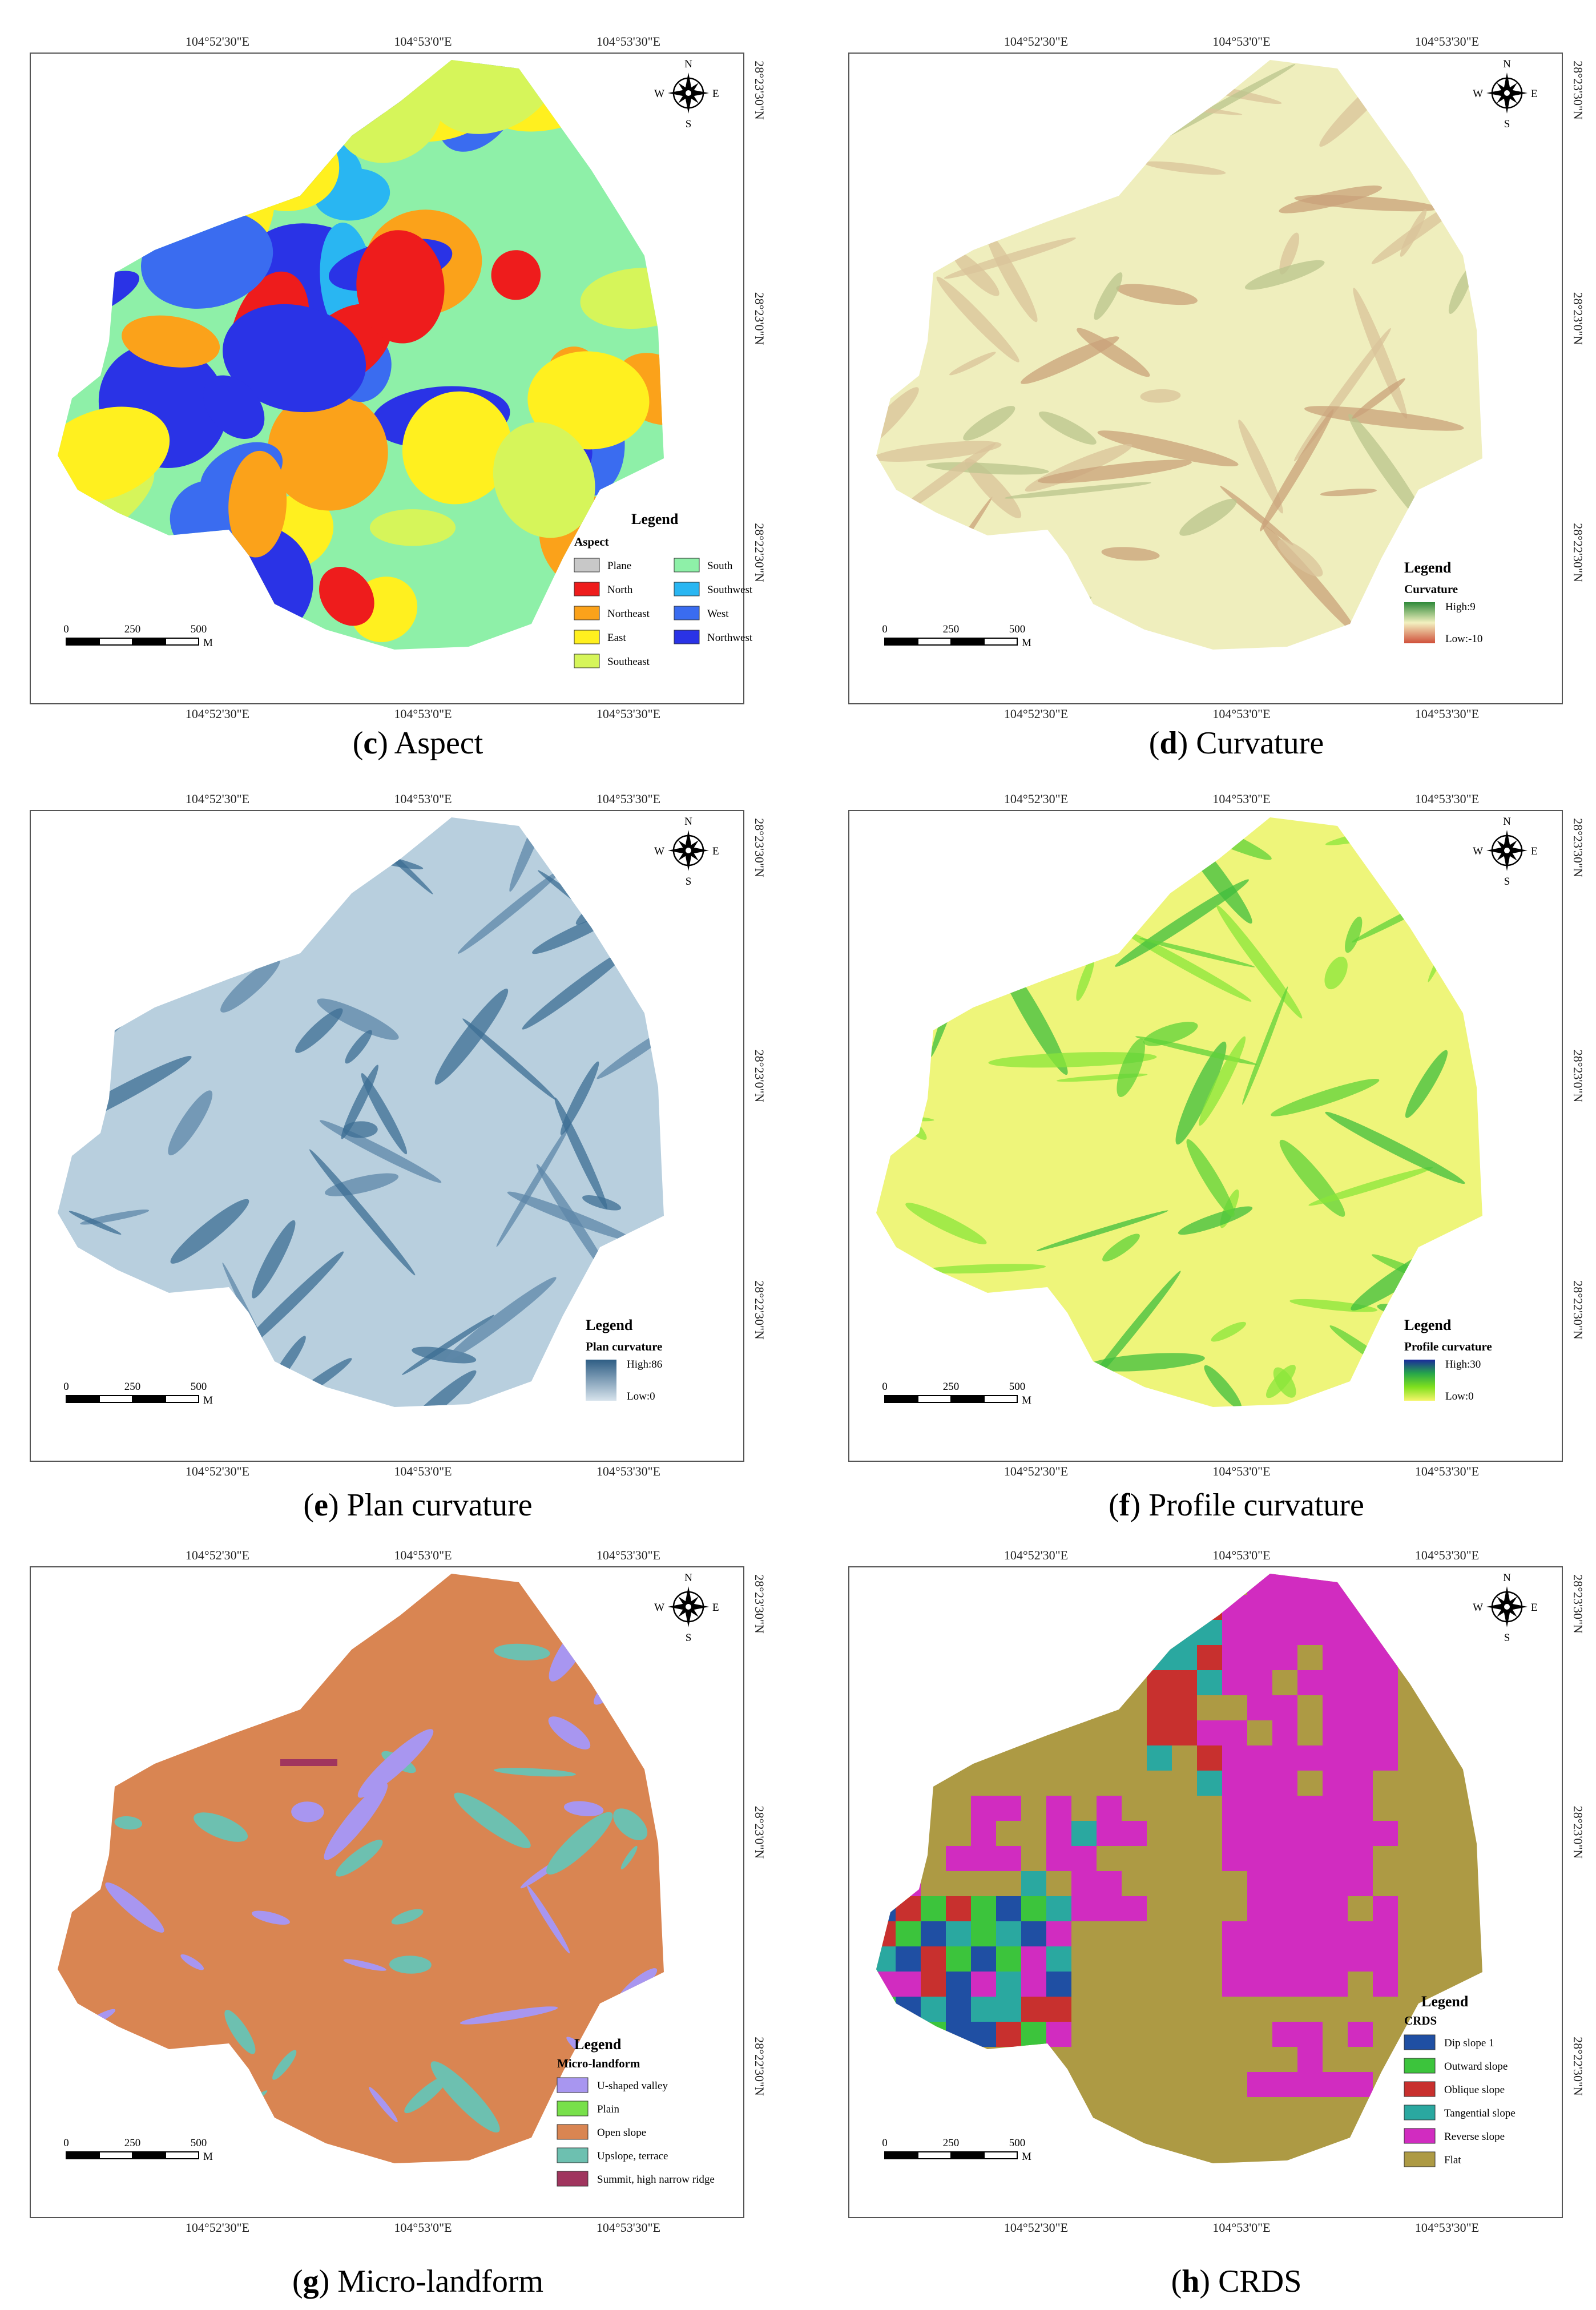 The image size is (1596, 2310). What do you see at coordinates (628, 1555) in the screenshot?
I see `longitude-label-top: 104°53'30"E` at bounding box center [628, 1555].